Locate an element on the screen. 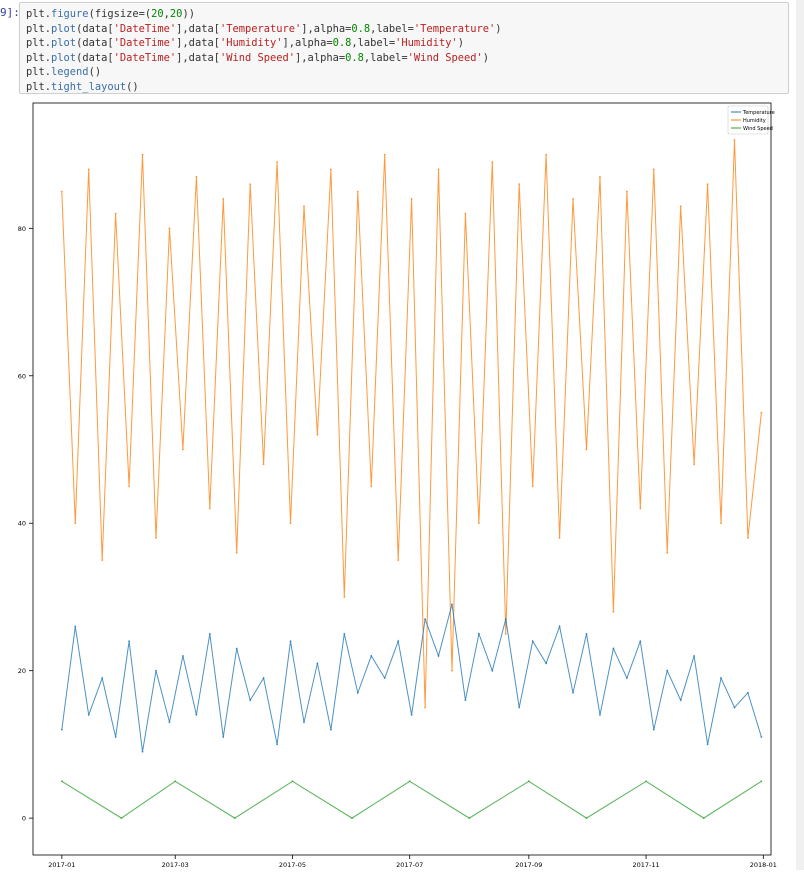  code-token: ) is located at coordinates (486, 57).